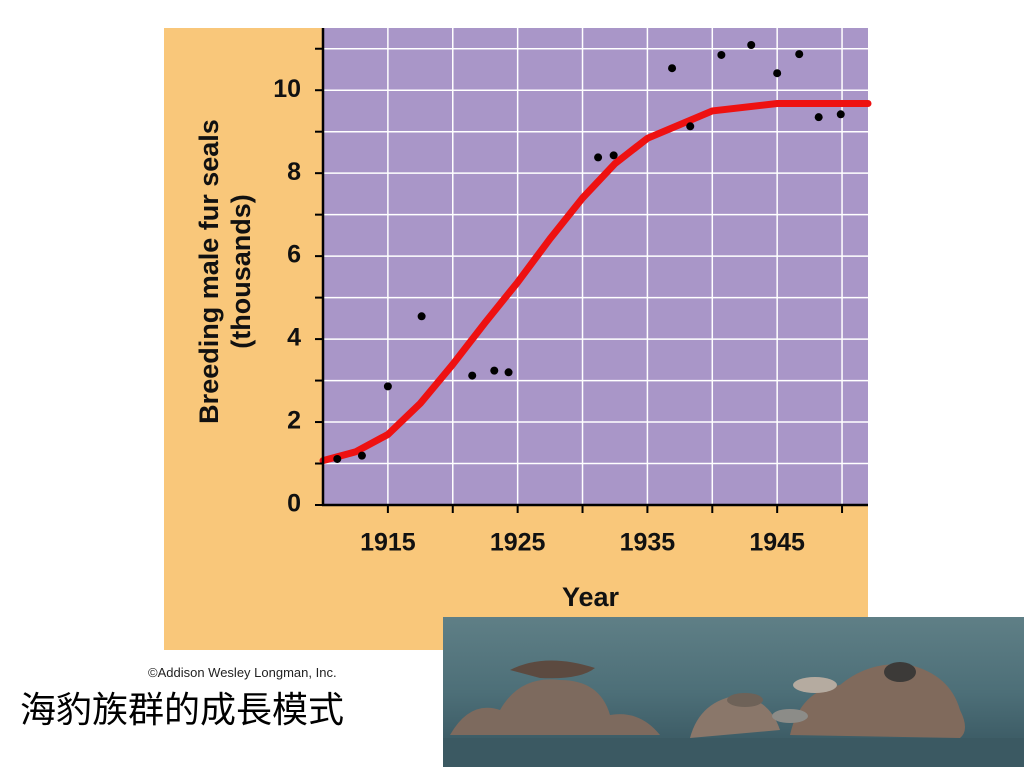 The height and width of the screenshot is (767, 1024). Describe the element at coordinates (518, 543) in the screenshot. I see `x-tick-label: 1925` at that location.